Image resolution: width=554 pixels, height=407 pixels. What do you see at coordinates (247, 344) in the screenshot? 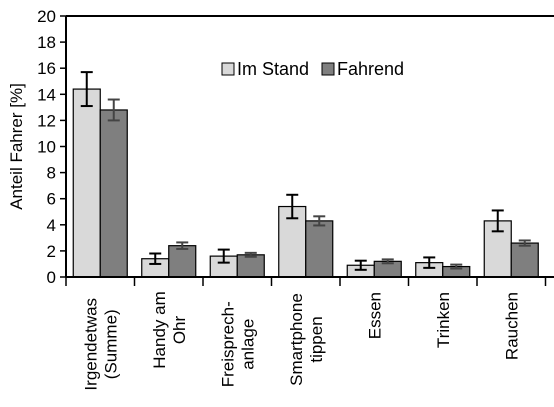
I see `category-label-line: anlage` at bounding box center [247, 344].